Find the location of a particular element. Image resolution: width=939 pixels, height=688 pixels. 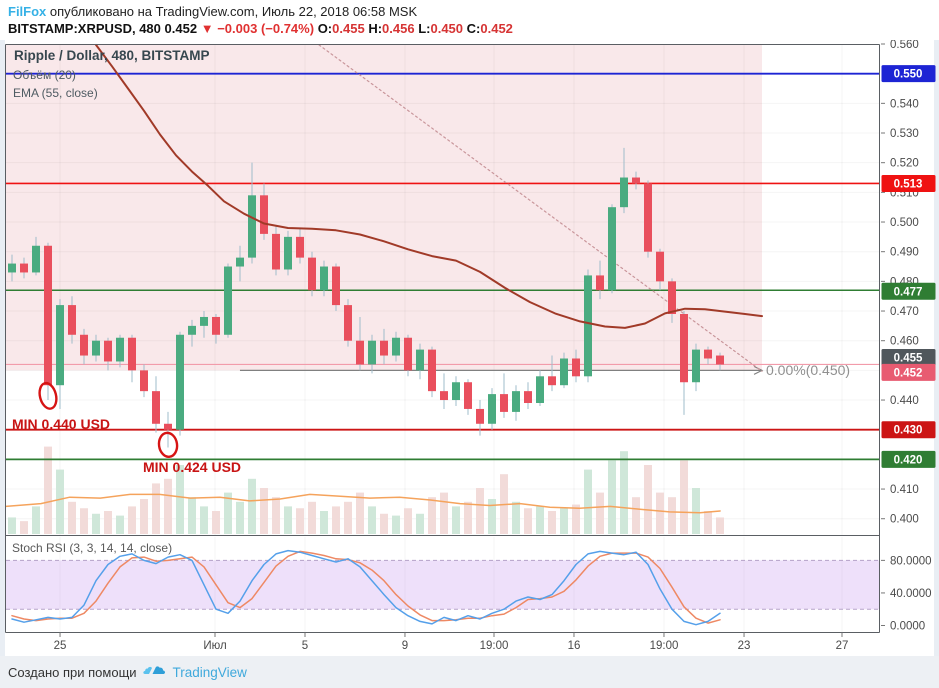

stoch-axis-label: 80.0000 is located at coordinates (911, 561).